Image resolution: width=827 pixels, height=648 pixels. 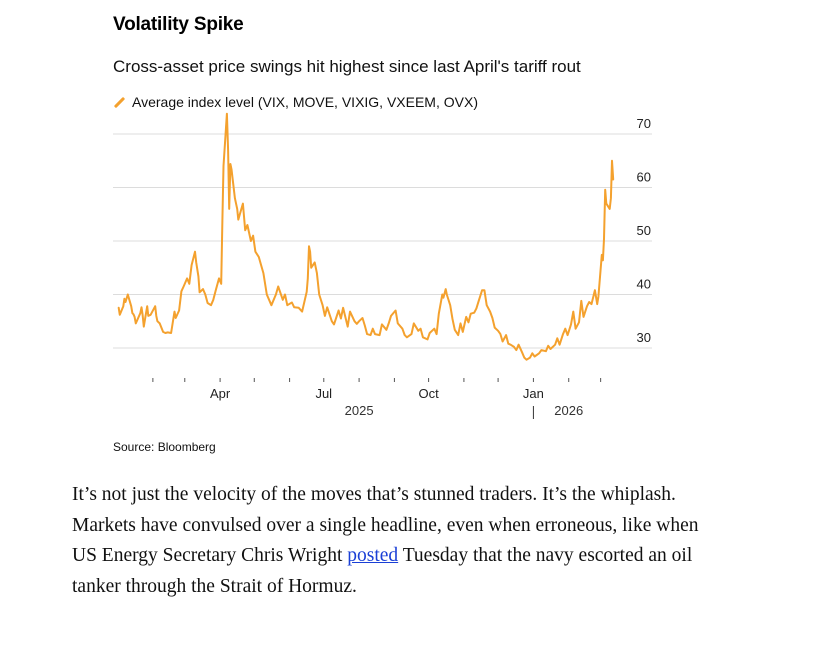 What do you see at coordinates (533, 393) in the screenshot?
I see `x-tick-label-jan: Jan` at bounding box center [533, 393].